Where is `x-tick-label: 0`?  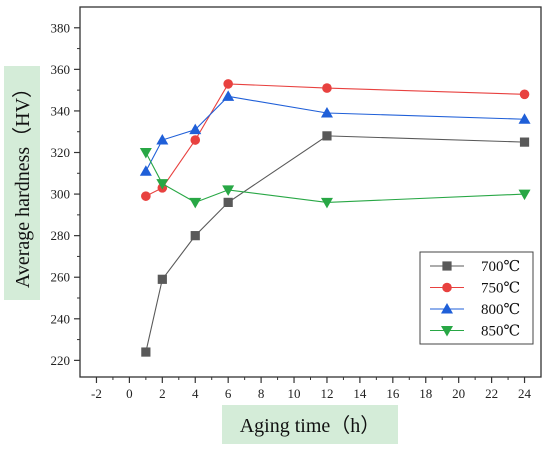
x-tick-label: 0 is located at coordinates (129, 393).